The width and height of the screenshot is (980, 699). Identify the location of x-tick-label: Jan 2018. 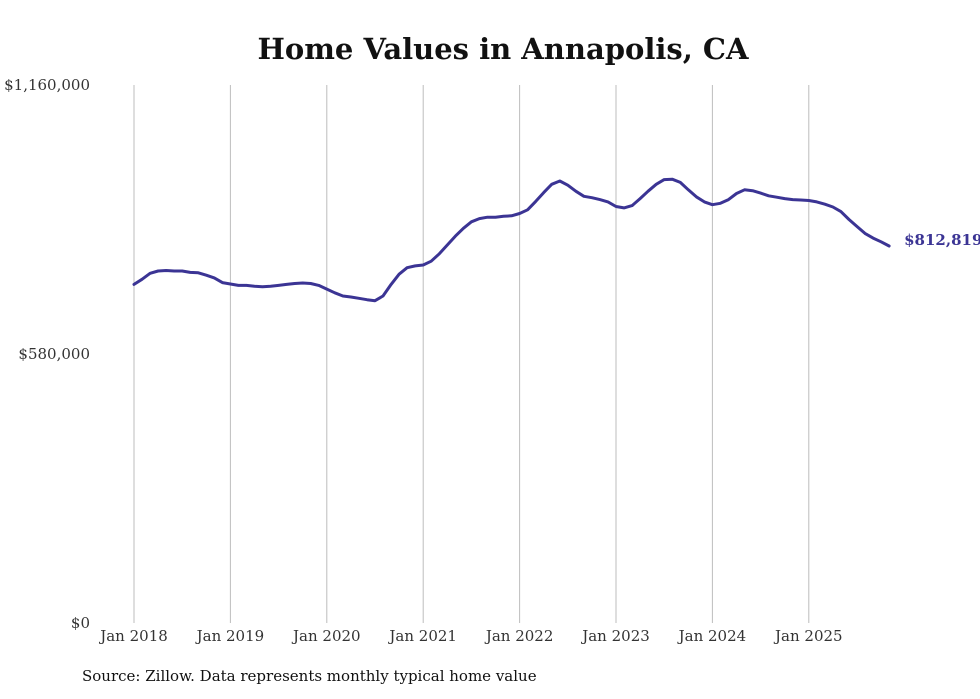
(133, 636).